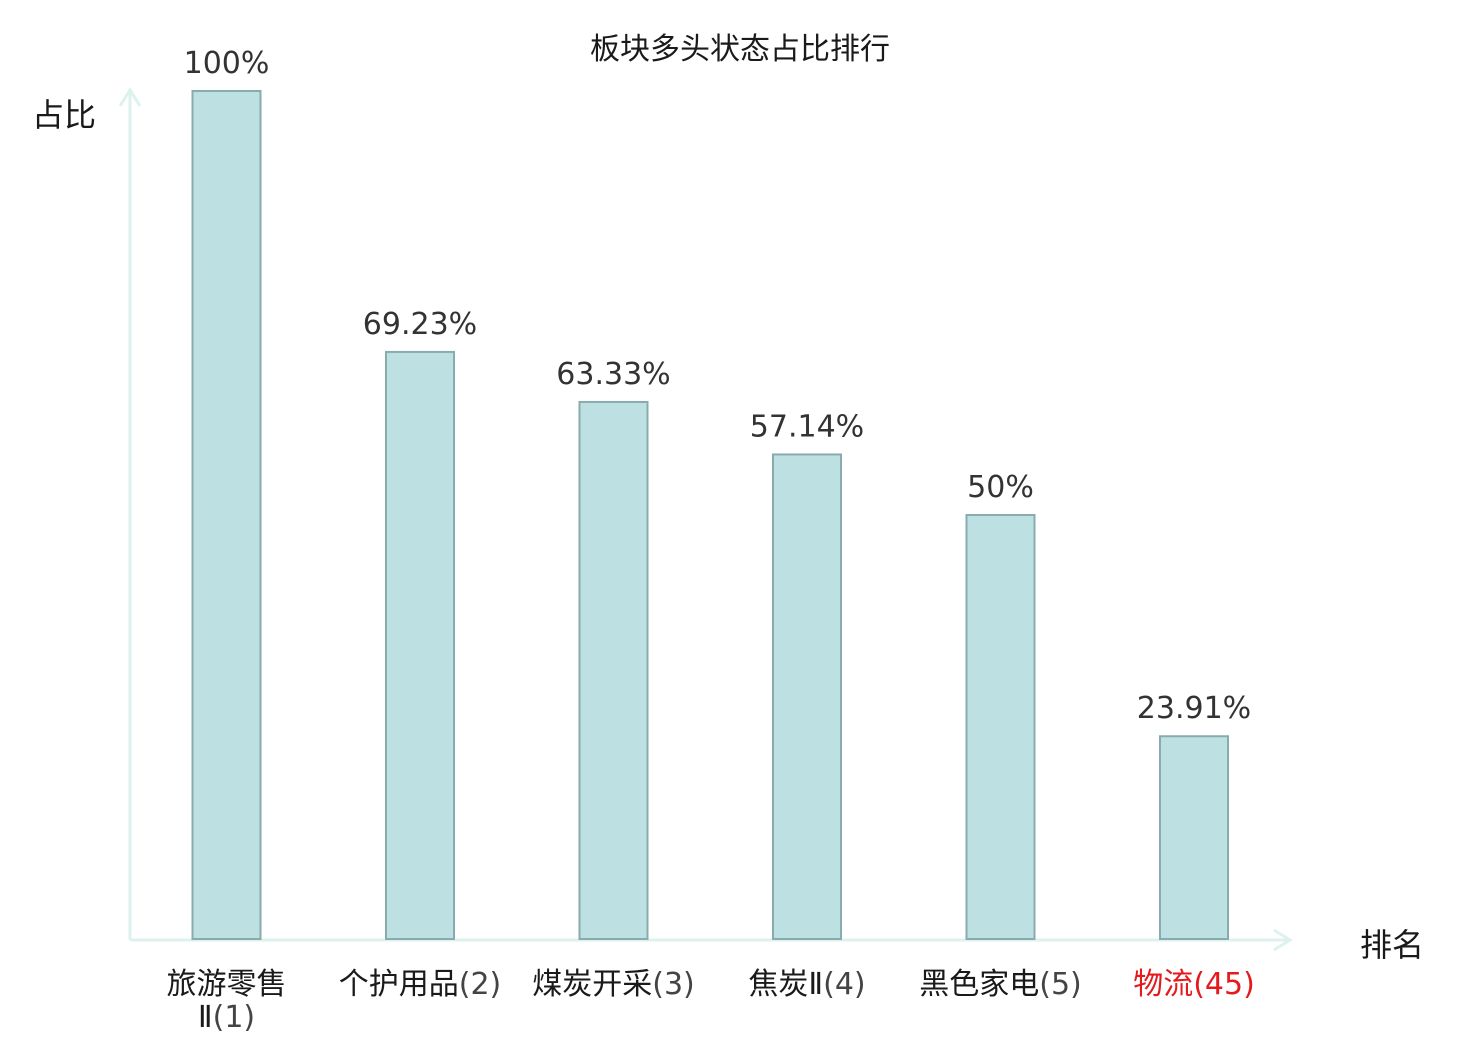  I want to click on tick-label-name: 煤炭开采(3), so click(613, 984).